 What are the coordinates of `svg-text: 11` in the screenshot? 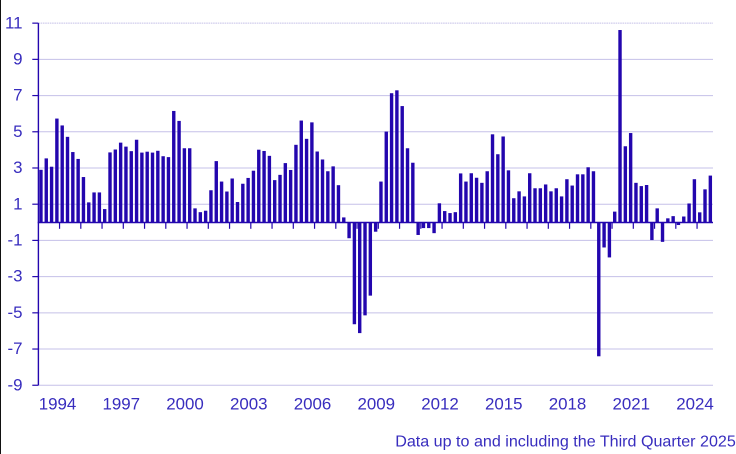 It's located at (14, 22).